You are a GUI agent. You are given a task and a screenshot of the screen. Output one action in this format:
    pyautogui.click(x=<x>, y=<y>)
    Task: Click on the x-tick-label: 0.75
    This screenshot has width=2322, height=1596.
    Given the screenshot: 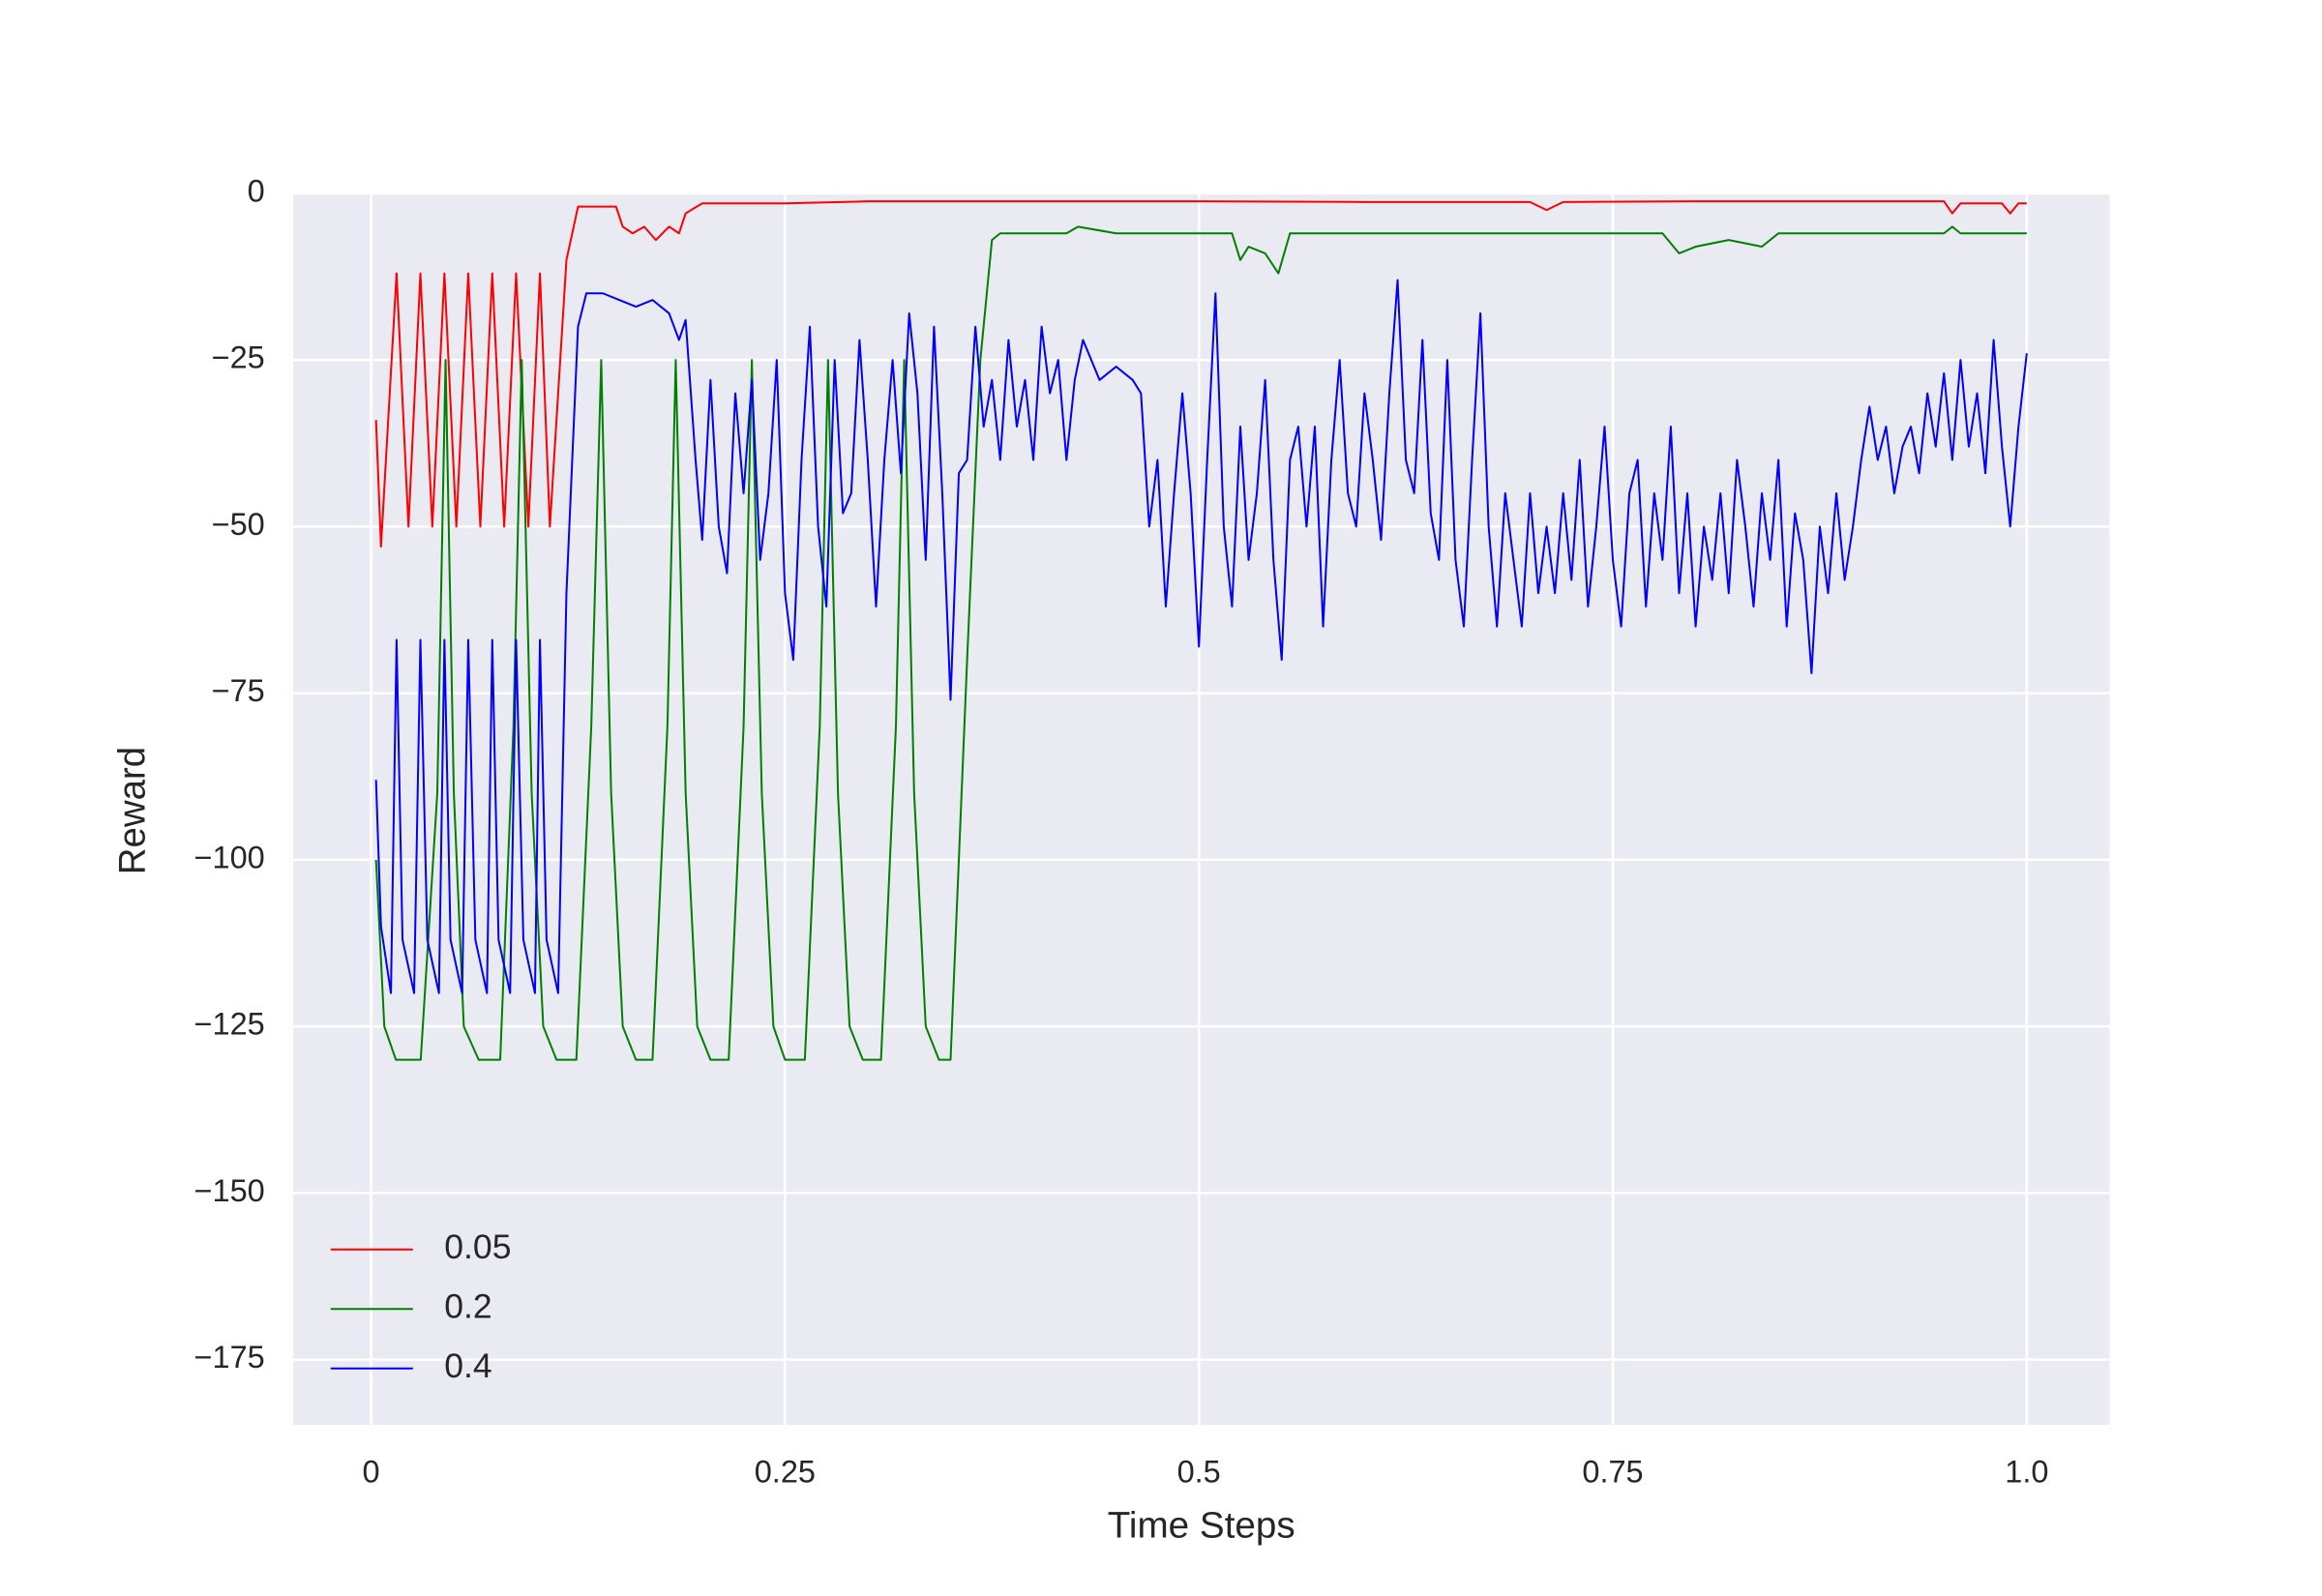 What is the action you would take?
    pyautogui.click(x=1612, y=1472)
    